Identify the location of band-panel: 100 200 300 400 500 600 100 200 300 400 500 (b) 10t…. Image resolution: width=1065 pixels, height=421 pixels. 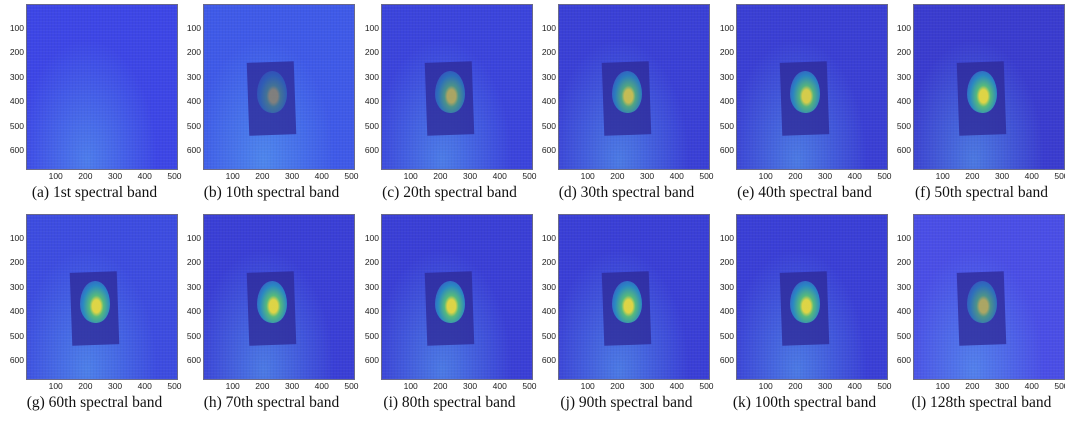
(271, 106).